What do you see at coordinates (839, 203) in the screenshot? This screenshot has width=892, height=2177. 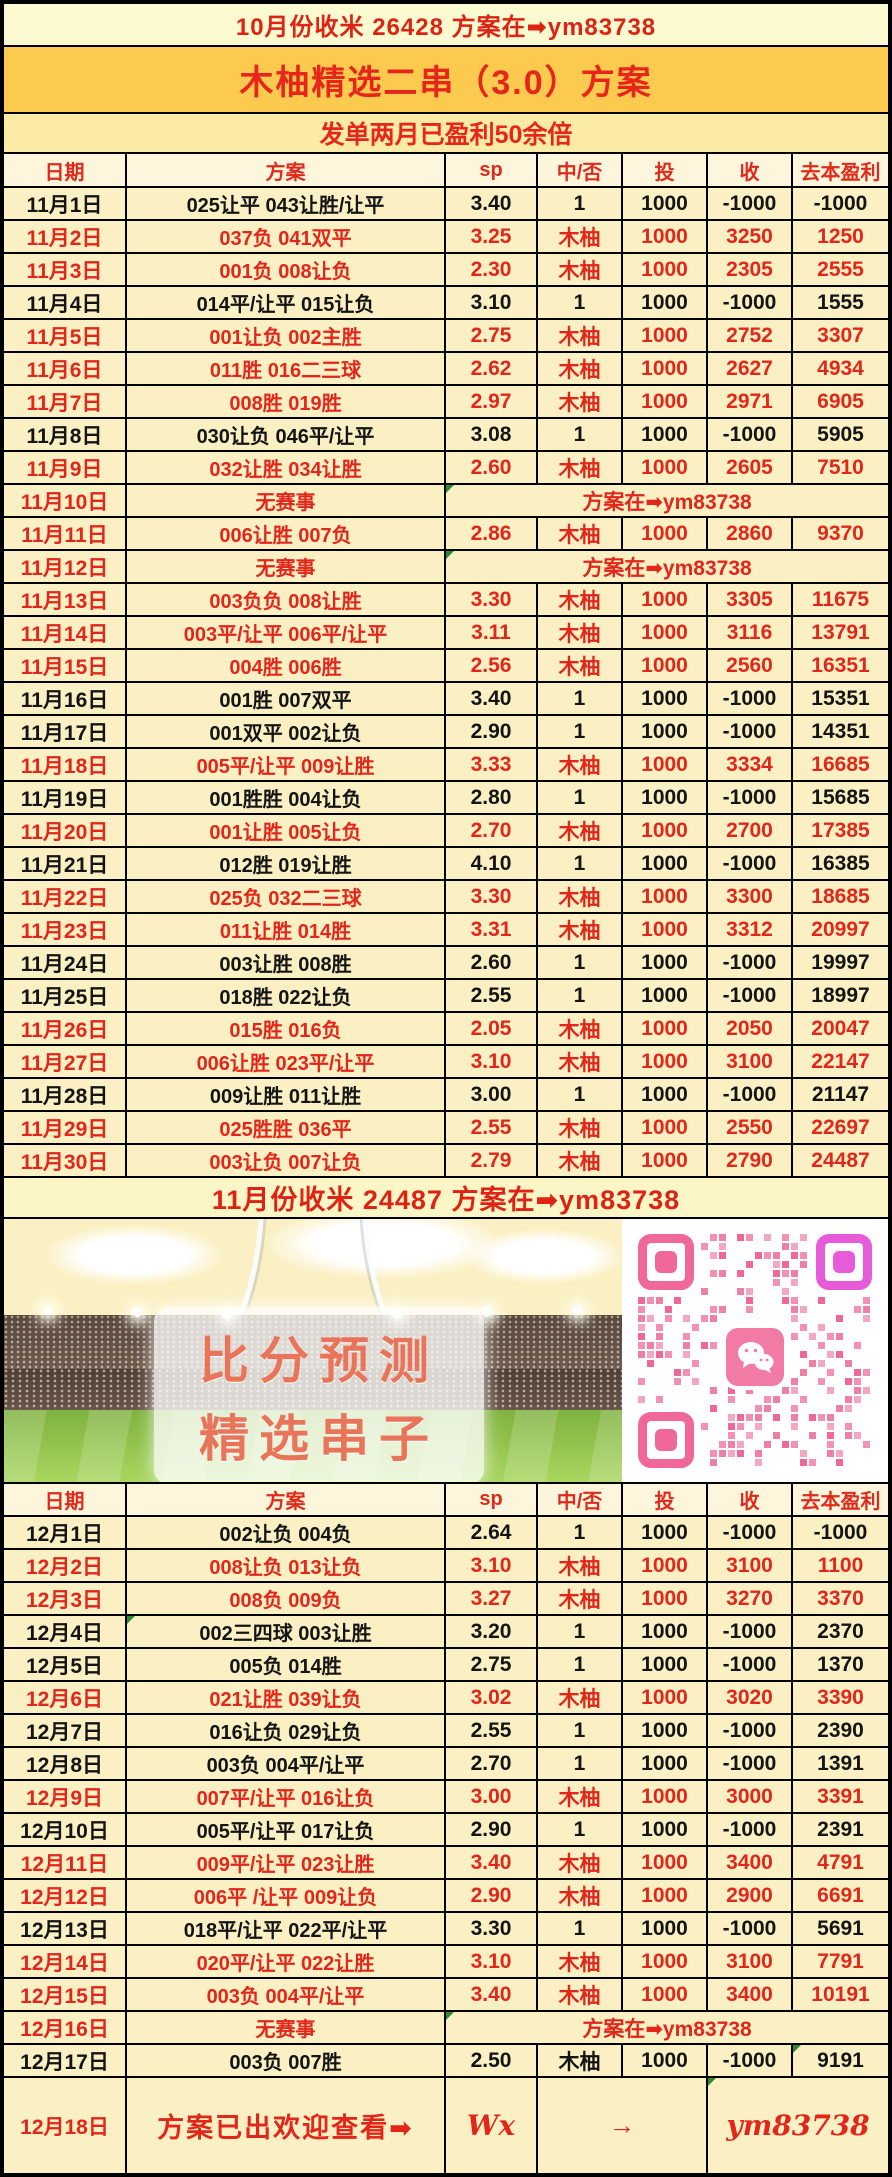 I see `profit-cell: -1000` at bounding box center [839, 203].